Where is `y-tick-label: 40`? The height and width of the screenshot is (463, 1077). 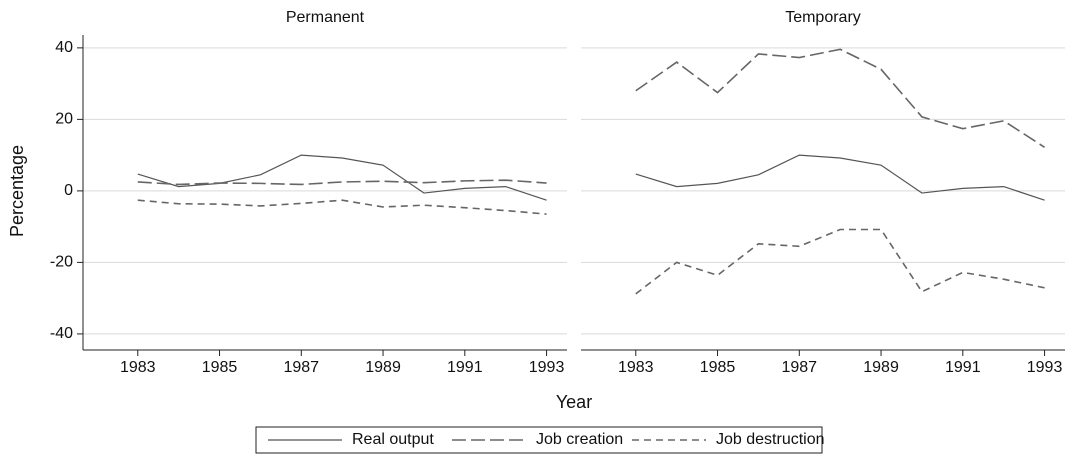
y-tick-label: 40 is located at coordinates (64, 47).